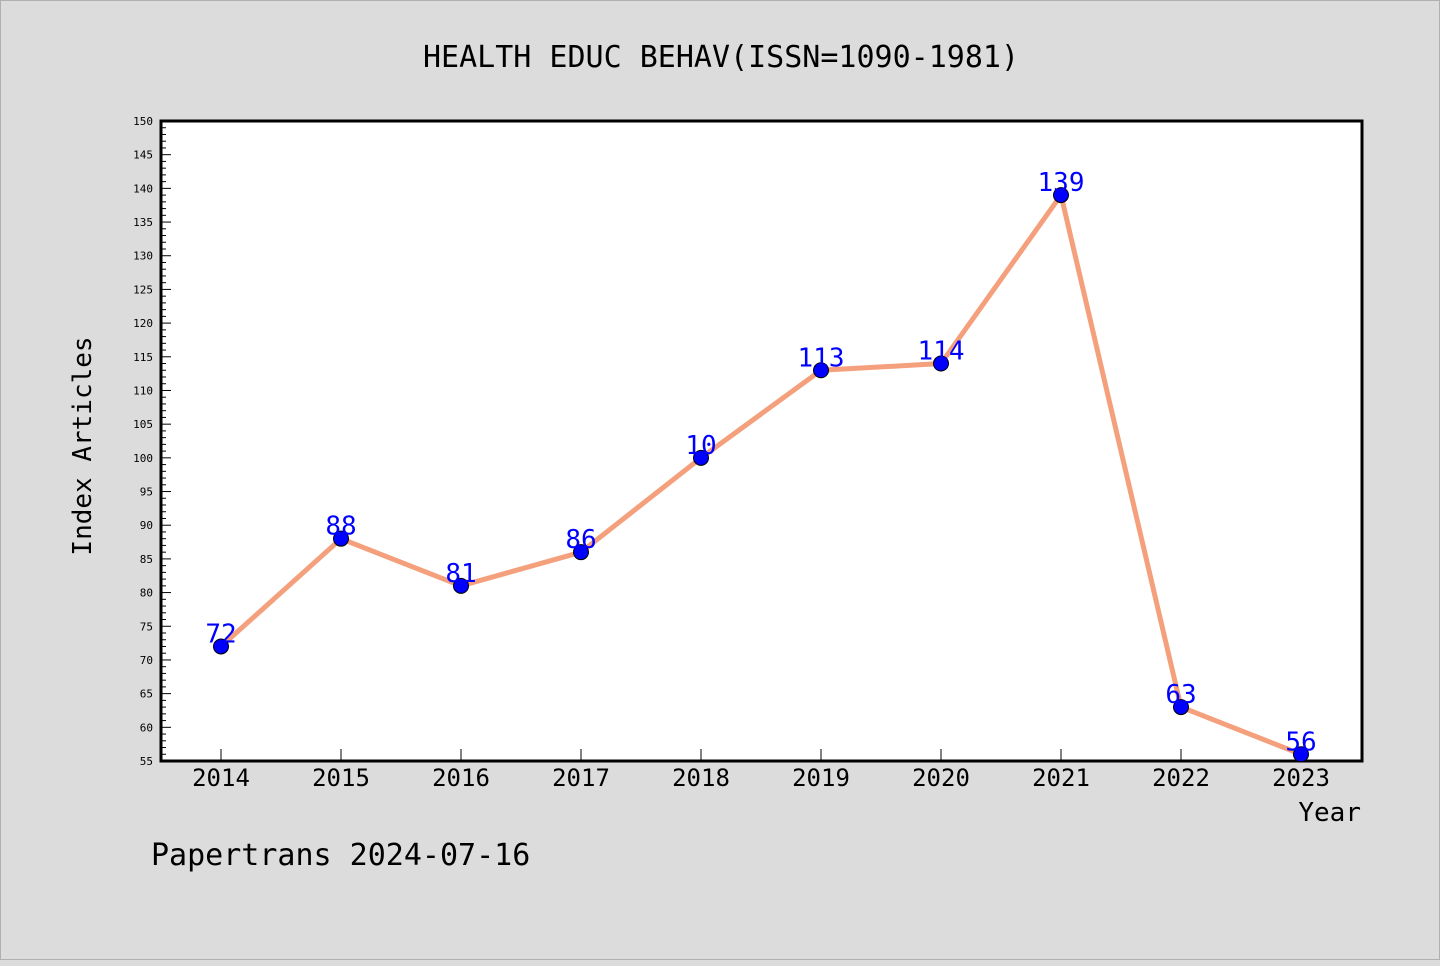 Image resolution: width=1440 pixels, height=966 pixels. Describe the element at coordinates (83, 445) in the screenshot. I see `y-axis-label: Index Articles` at that location.